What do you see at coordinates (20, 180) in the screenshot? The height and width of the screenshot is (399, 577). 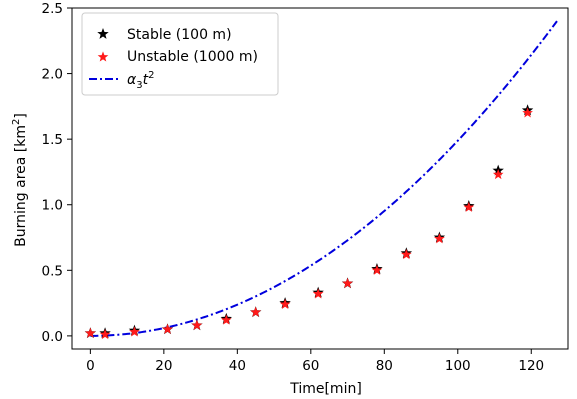 I see `y-axis-label: Burning area [km2]` at bounding box center [20, 180].